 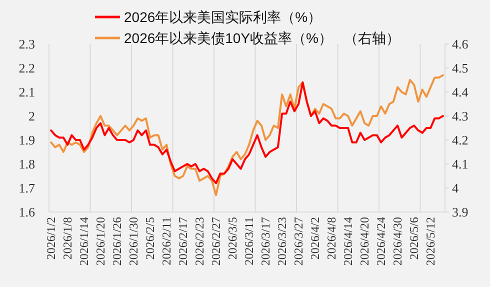 What do you see at coordinates (84, 241) in the screenshot?
I see `x-tick-label: 2026/1/14` at bounding box center [84, 241].